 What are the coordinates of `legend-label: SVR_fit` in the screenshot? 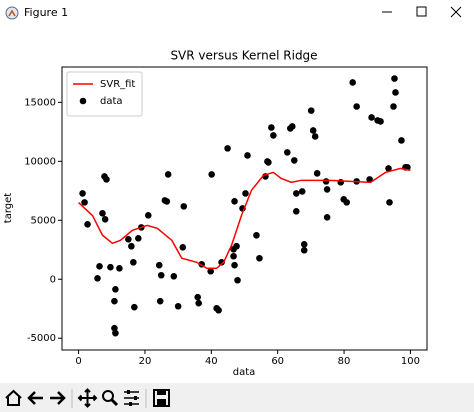 It's located at (117, 84).